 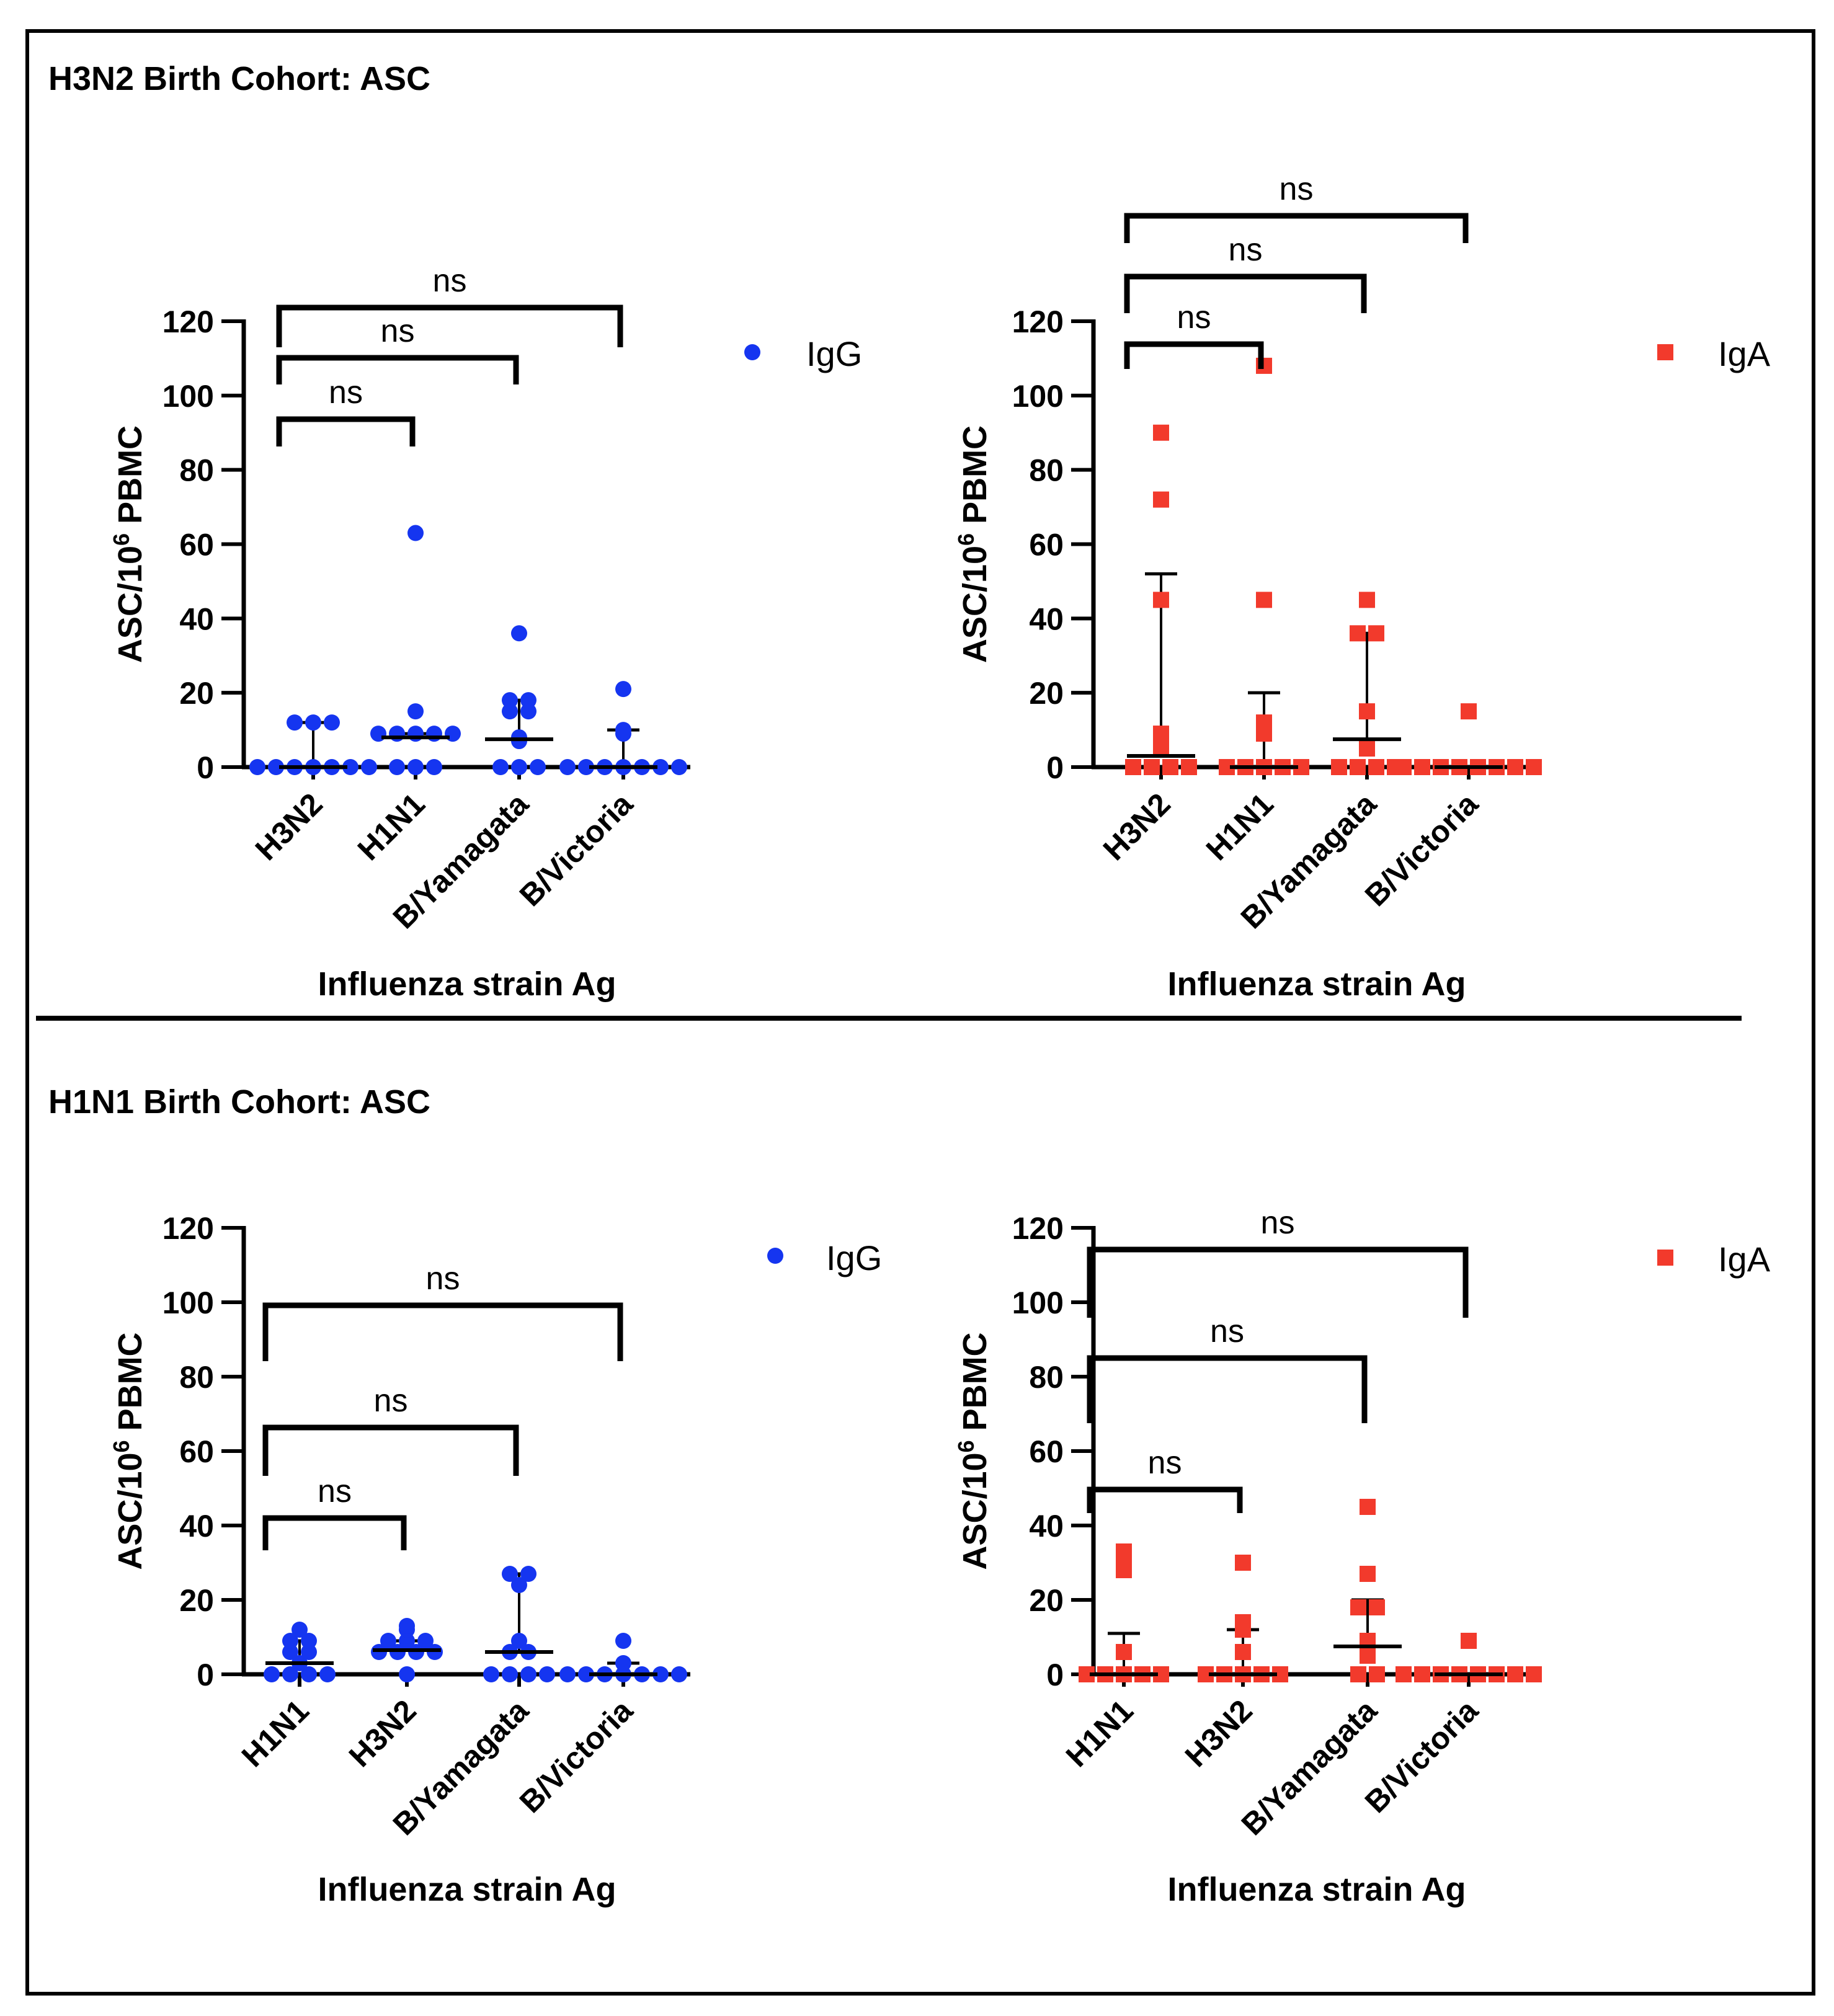 I want to click on y-tick-label: 100, so click(x=1038, y=396).